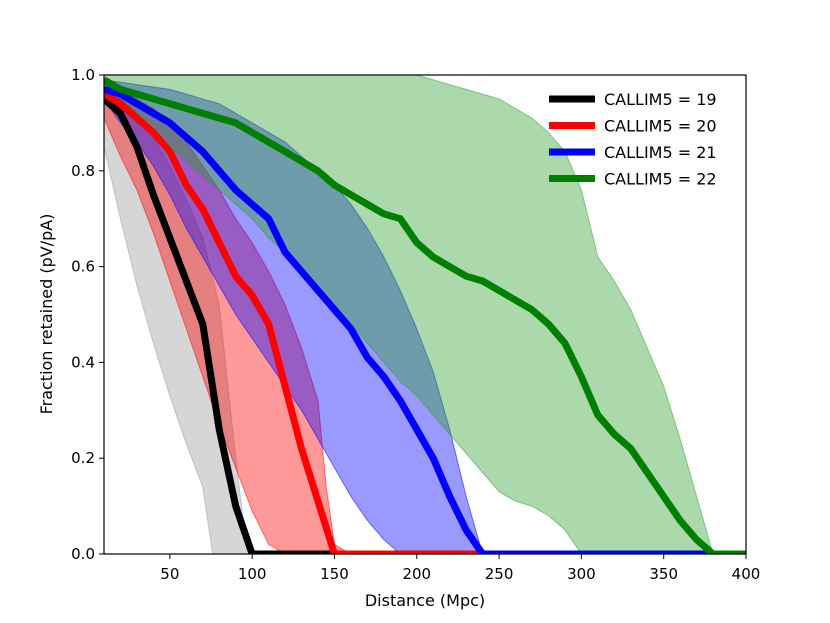  What do you see at coordinates (334, 574) in the screenshot?
I see `x-tick-label: 150` at bounding box center [334, 574].